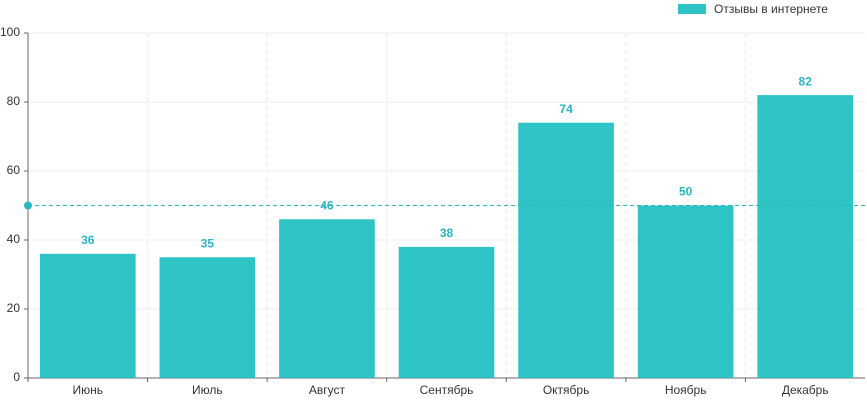 The height and width of the screenshot is (400, 867). What do you see at coordinates (805, 390) in the screenshot?
I see `x-tick-label: Декабрь` at bounding box center [805, 390].